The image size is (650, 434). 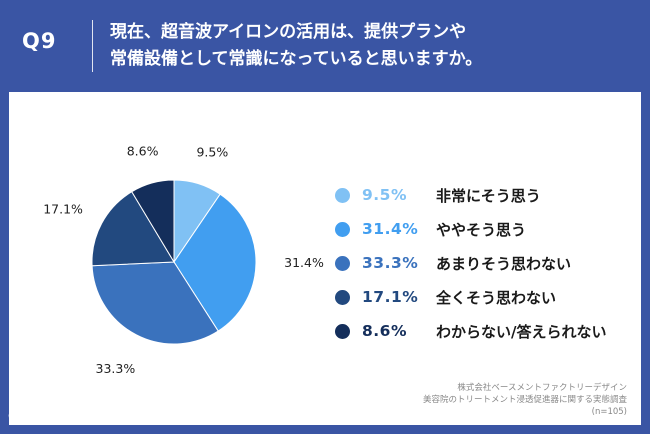 I want to click on question-line-1: 現在、超音波アイロンの活用は、提供プランや, so click(x=288, y=32).